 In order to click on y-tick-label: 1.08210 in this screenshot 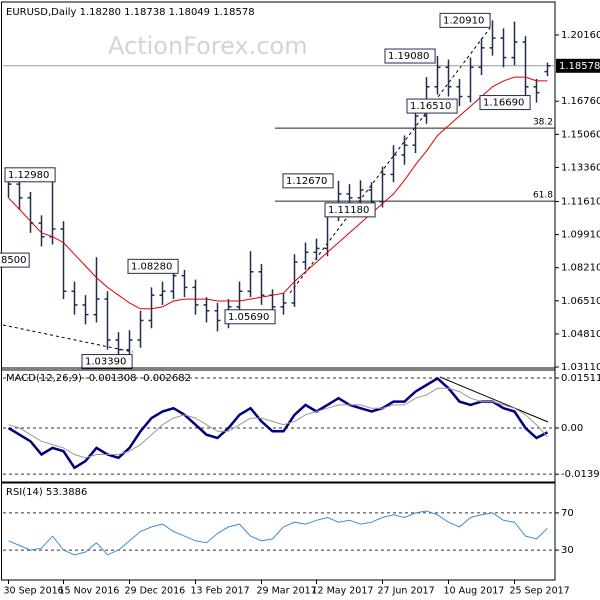, I will do `click(580, 268)`.